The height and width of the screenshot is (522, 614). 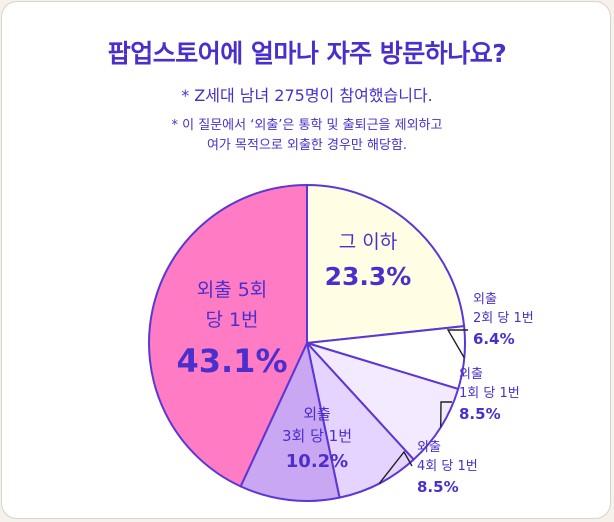 I want to click on slice-label-6-line-1: 외출 5회, so click(x=232, y=290).